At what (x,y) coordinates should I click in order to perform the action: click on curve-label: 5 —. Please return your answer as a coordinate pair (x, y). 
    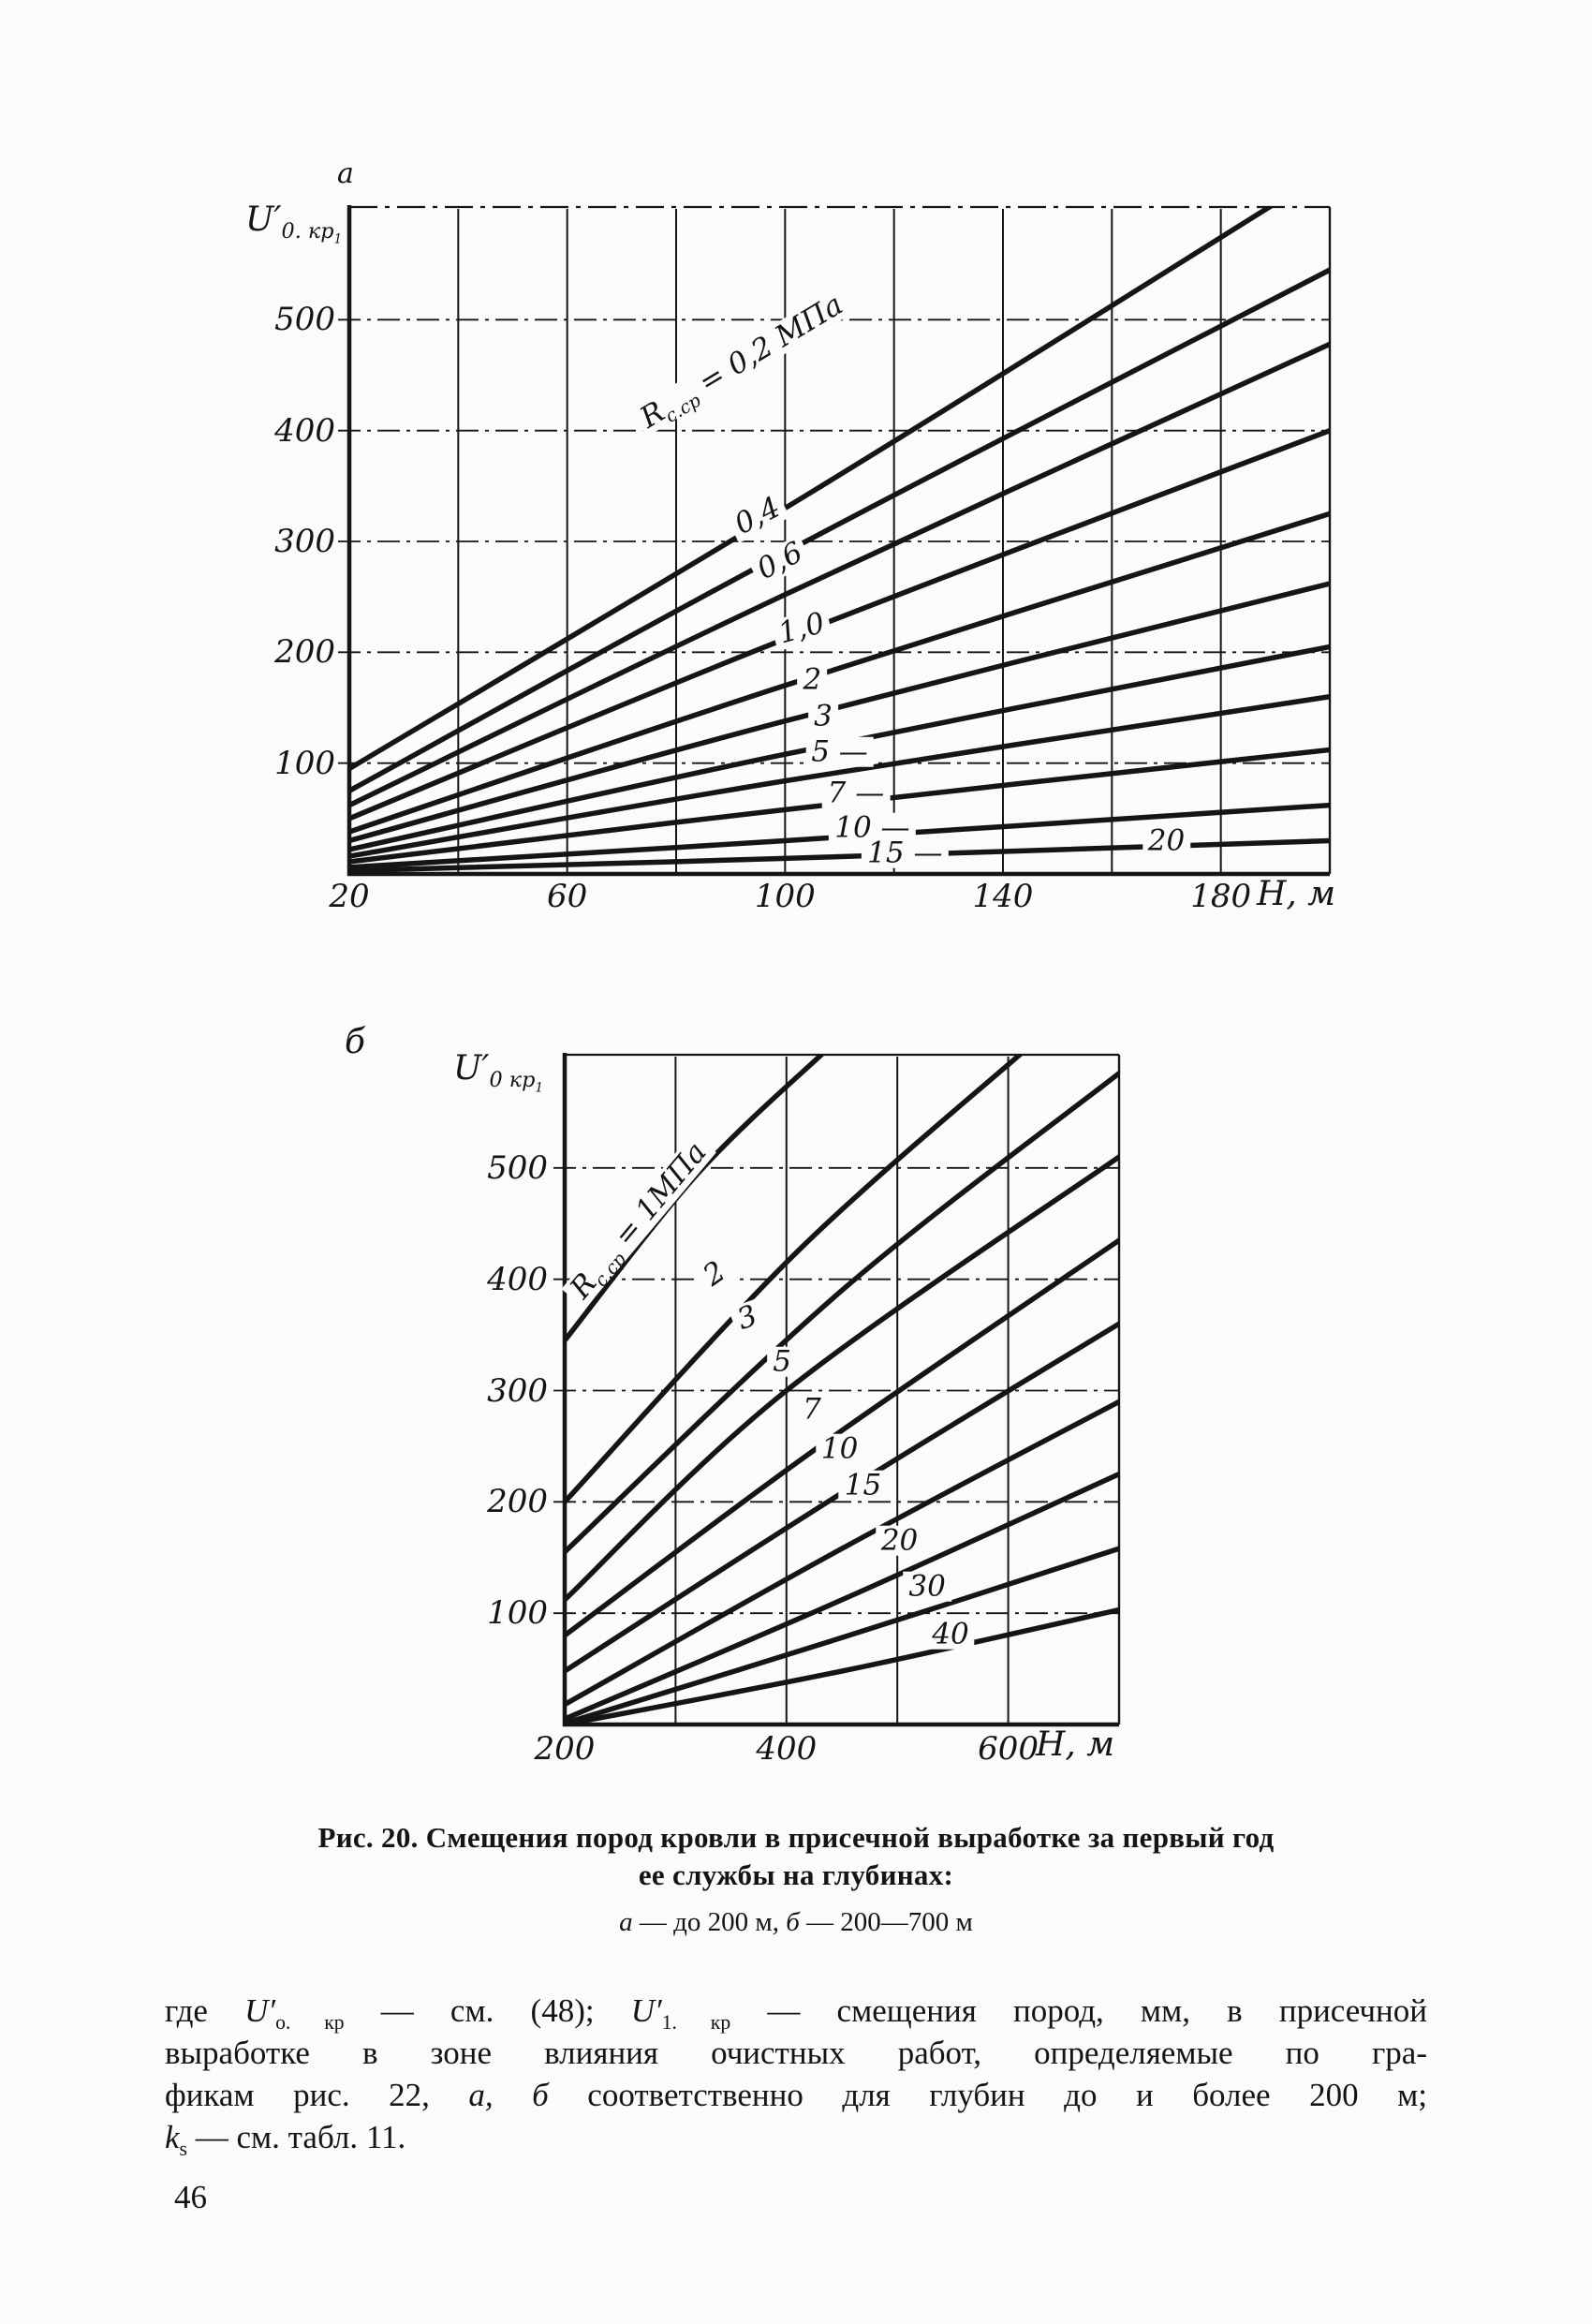
    Looking at the image, I should click on (839, 753).